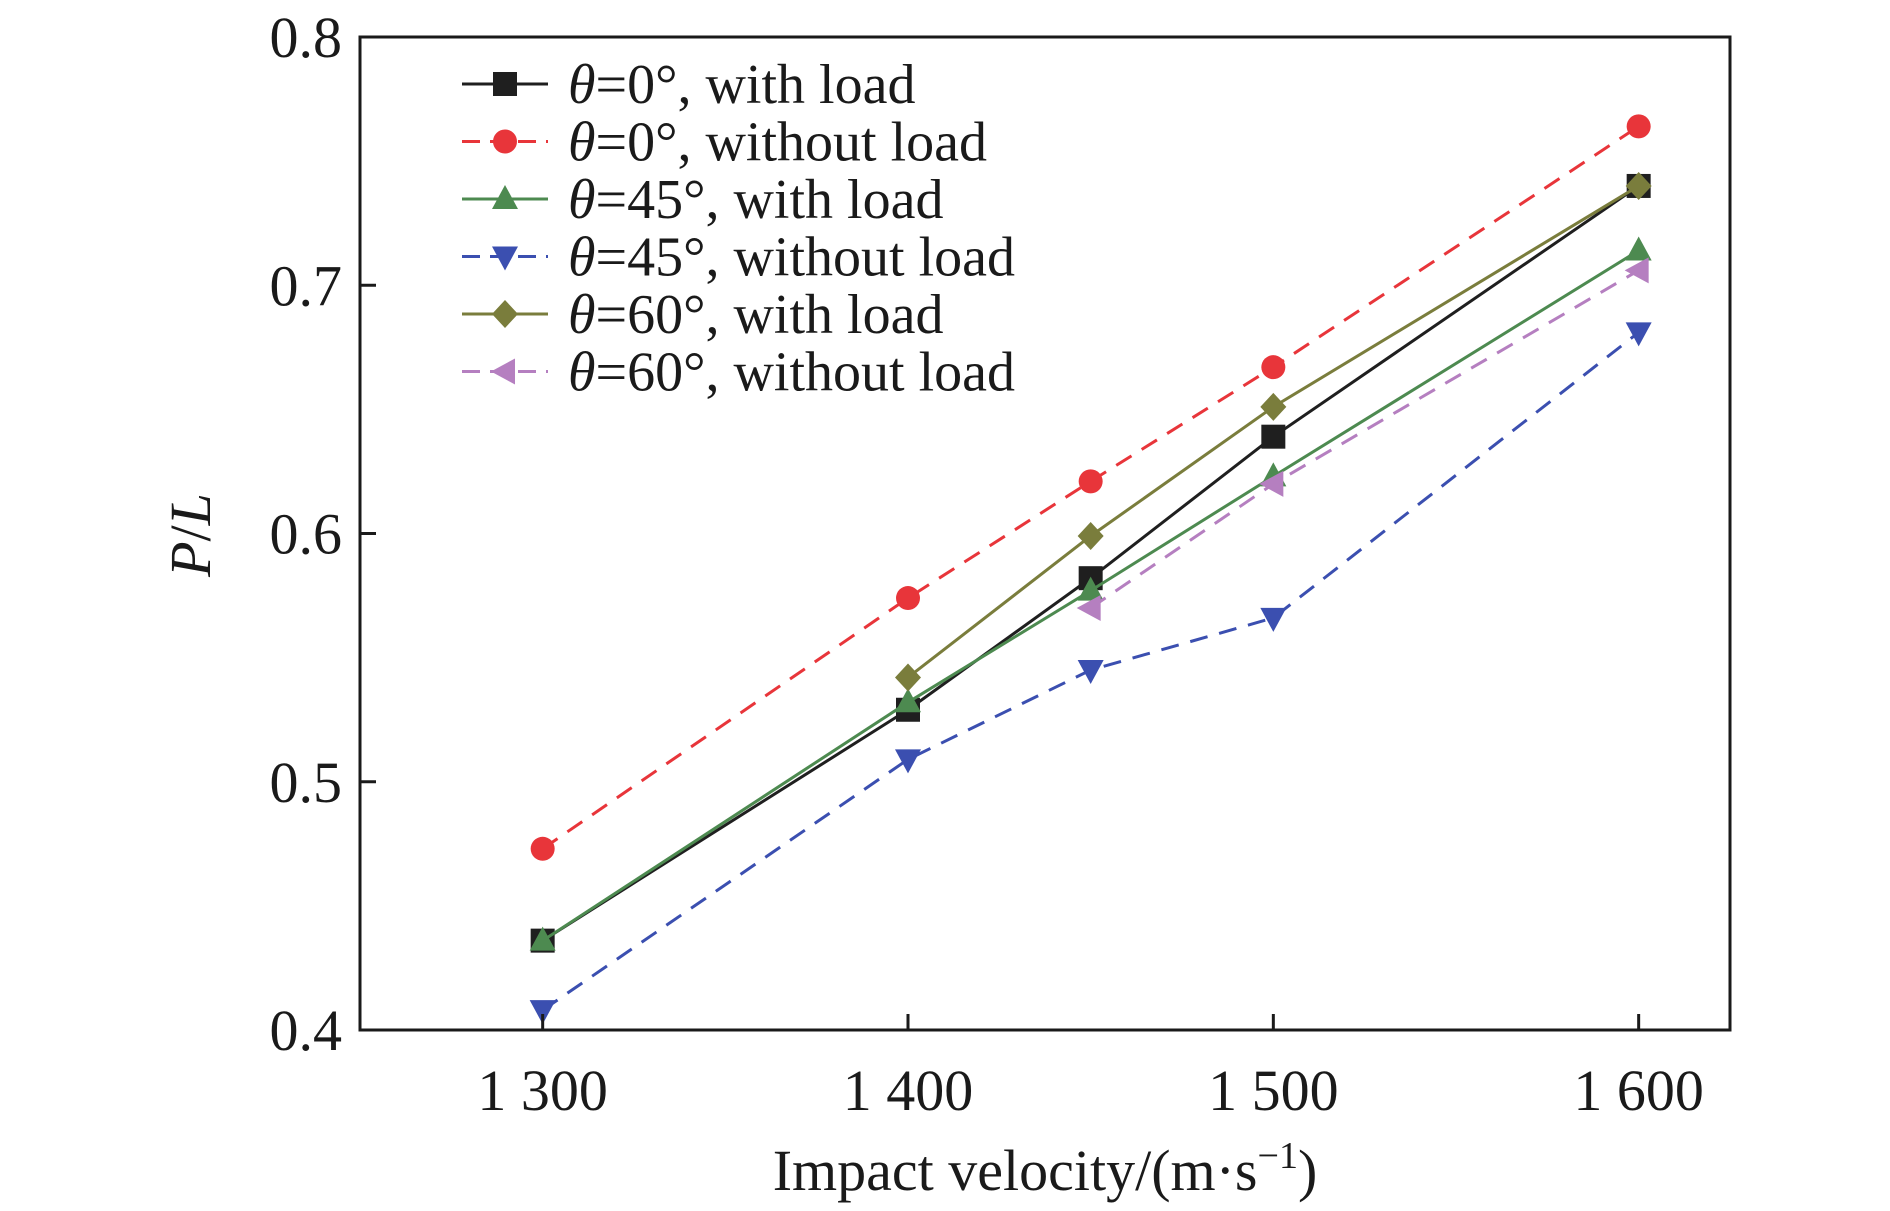 Image resolution: width=1890 pixels, height=1211 pixels. What do you see at coordinates (1273, 1090) in the screenshot?
I see `x-tick-label: 1 500` at bounding box center [1273, 1090].